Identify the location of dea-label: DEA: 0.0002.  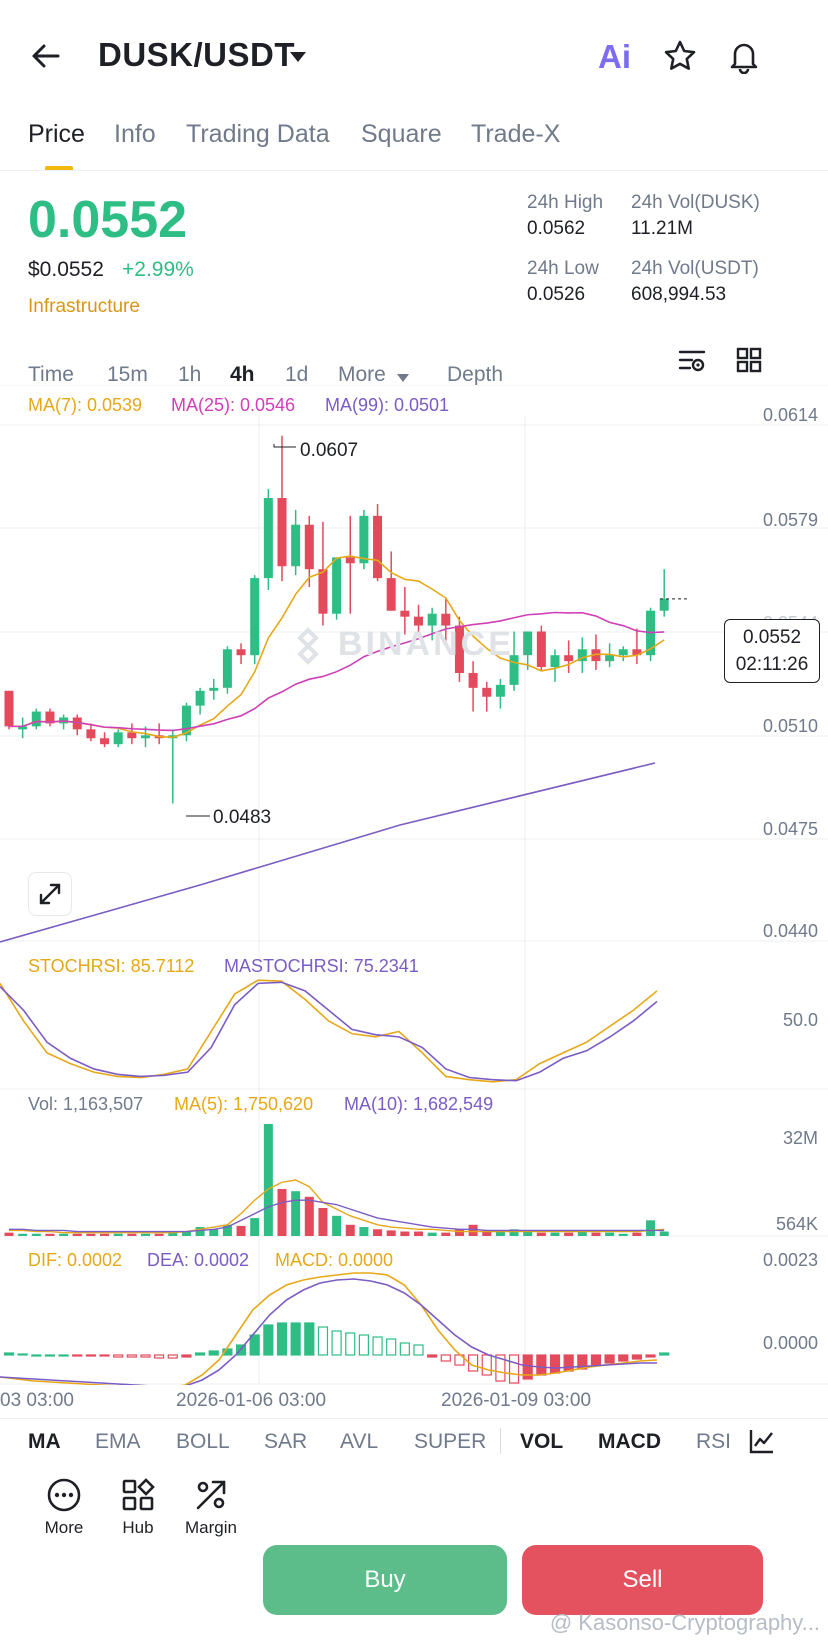
(198, 1260).